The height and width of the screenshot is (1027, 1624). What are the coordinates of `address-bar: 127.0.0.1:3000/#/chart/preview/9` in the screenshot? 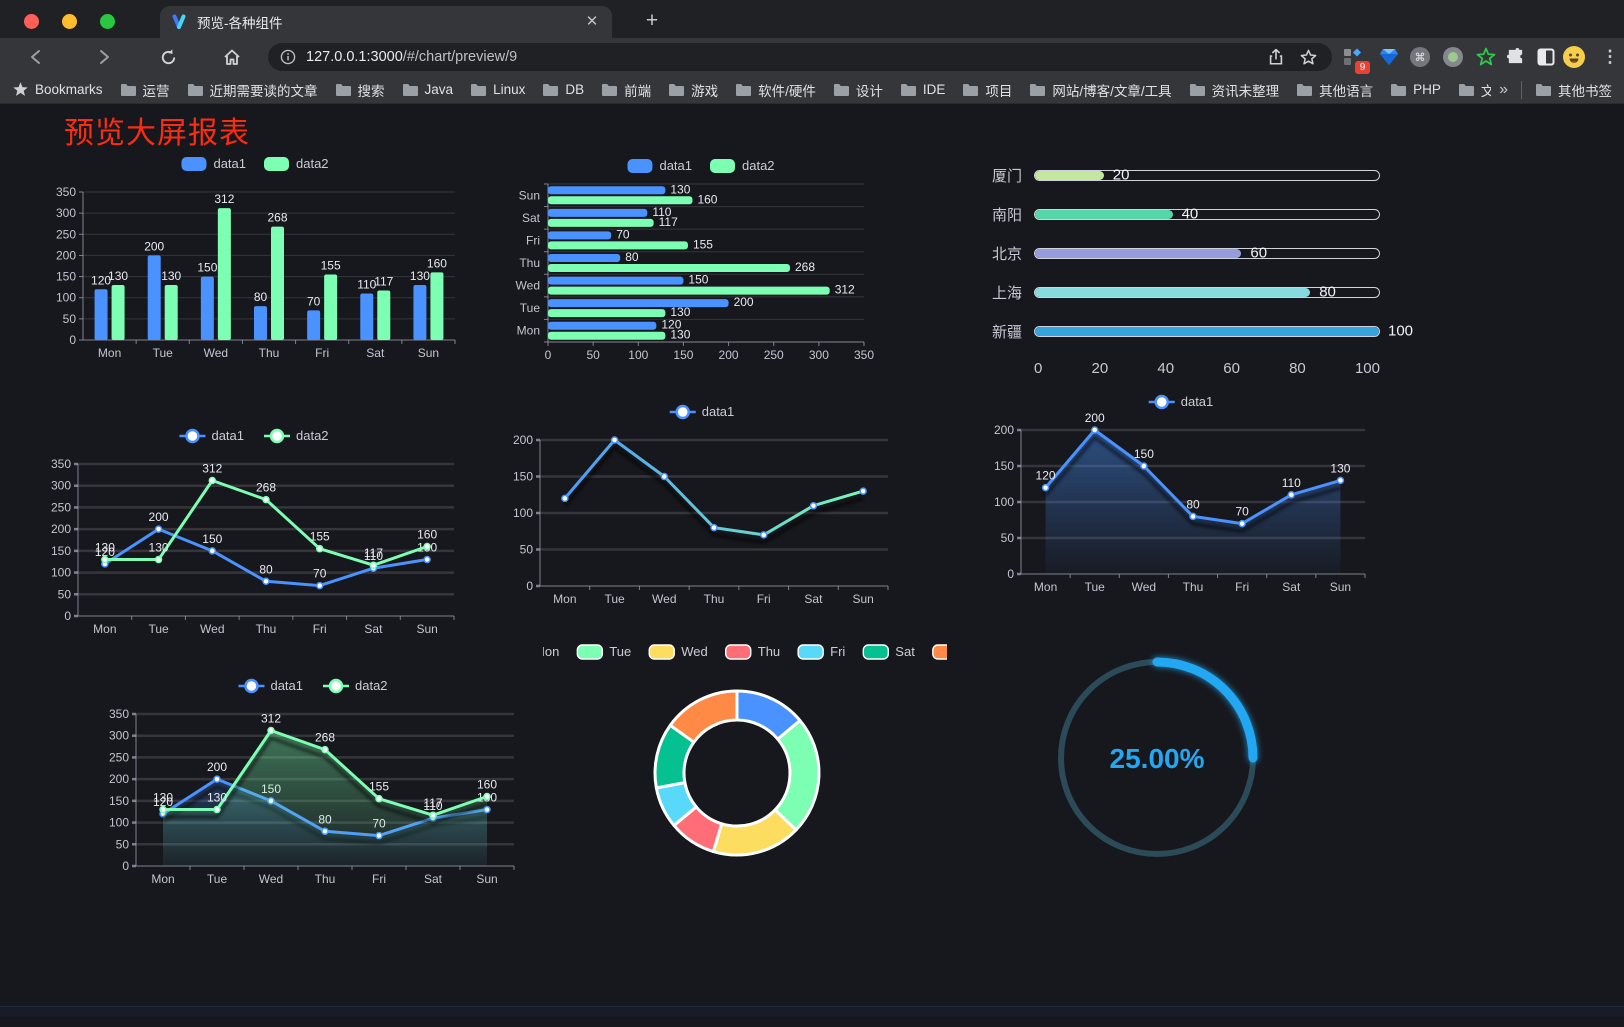 It's located at (800, 57).